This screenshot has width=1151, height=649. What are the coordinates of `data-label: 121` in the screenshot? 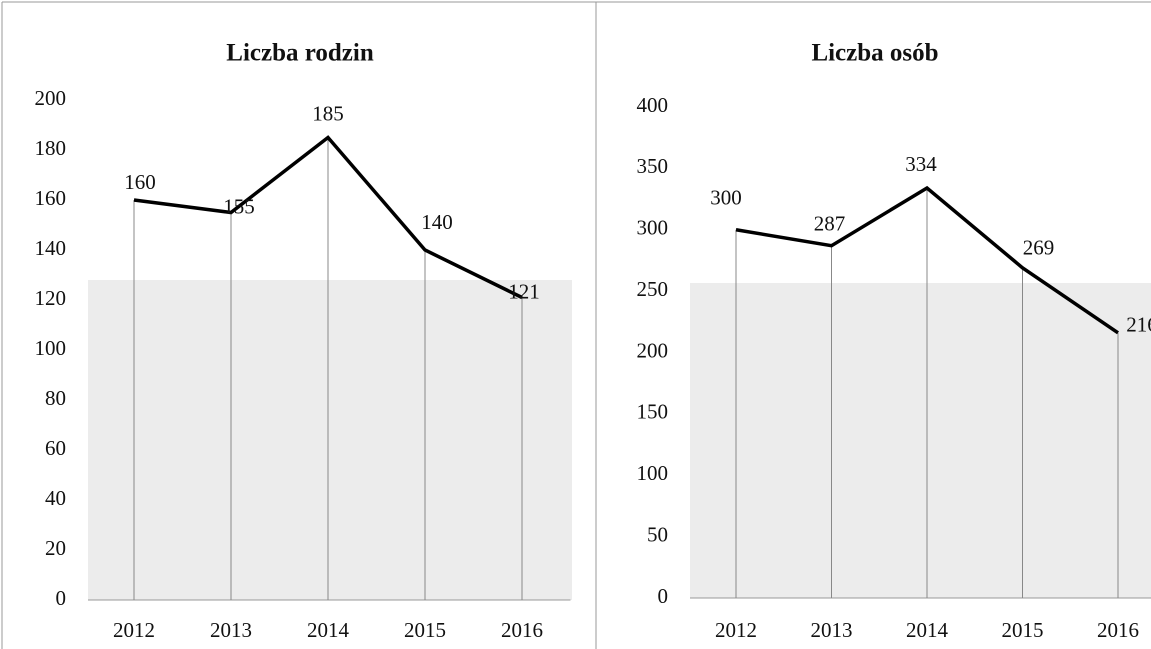 It's located at (524, 291).